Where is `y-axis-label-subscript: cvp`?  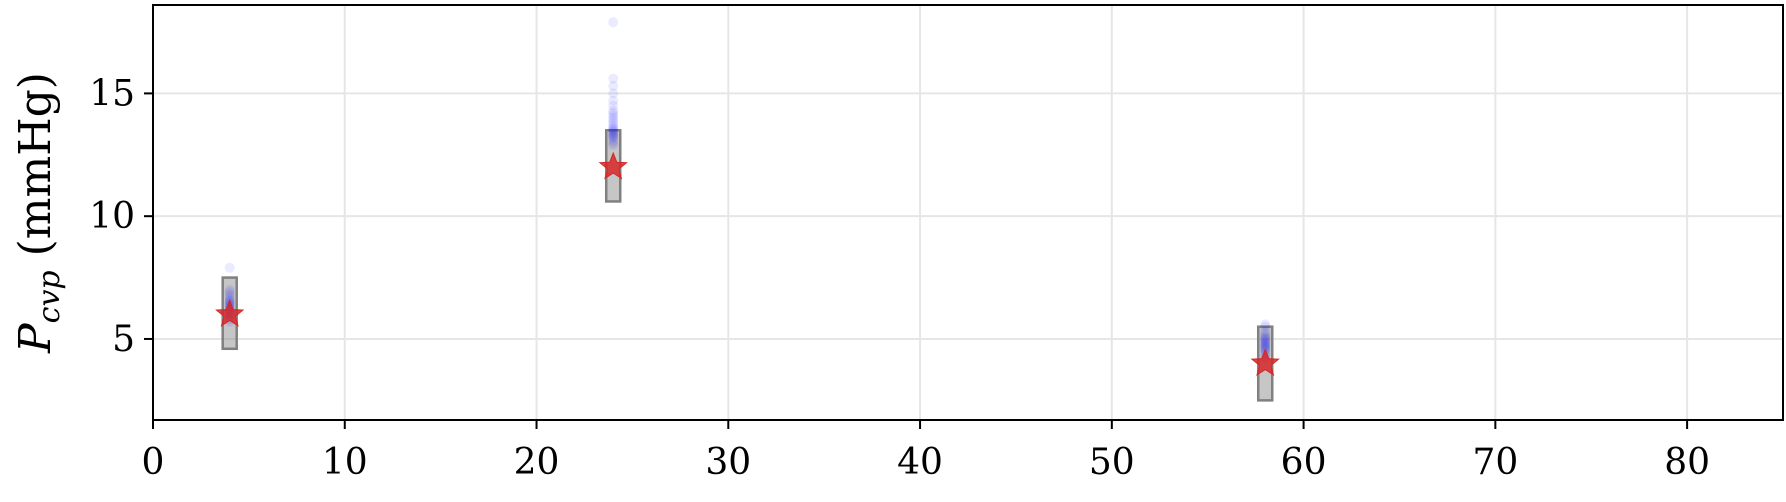 y-axis-label-subscript: cvp is located at coordinates (49, 296).